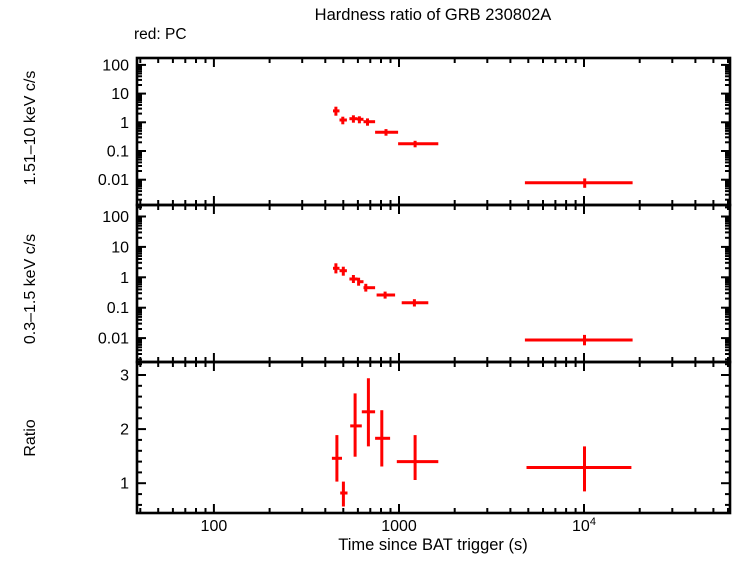  What do you see at coordinates (584, 525) in the screenshot?
I see `x-tick-label: 10⁴` at bounding box center [584, 525].